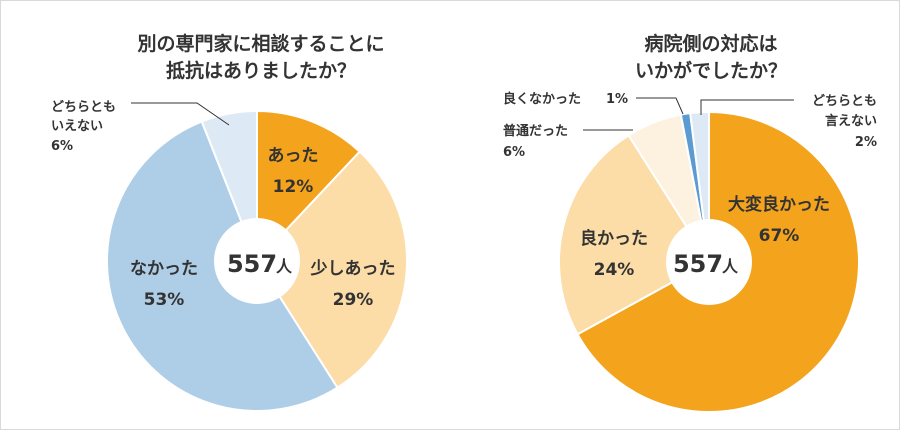 This screenshot has width=900, height=430. What do you see at coordinates (535, 131) in the screenshot?
I see `chart-2-slice-3-label: 普通だった` at bounding box center [535, 131].